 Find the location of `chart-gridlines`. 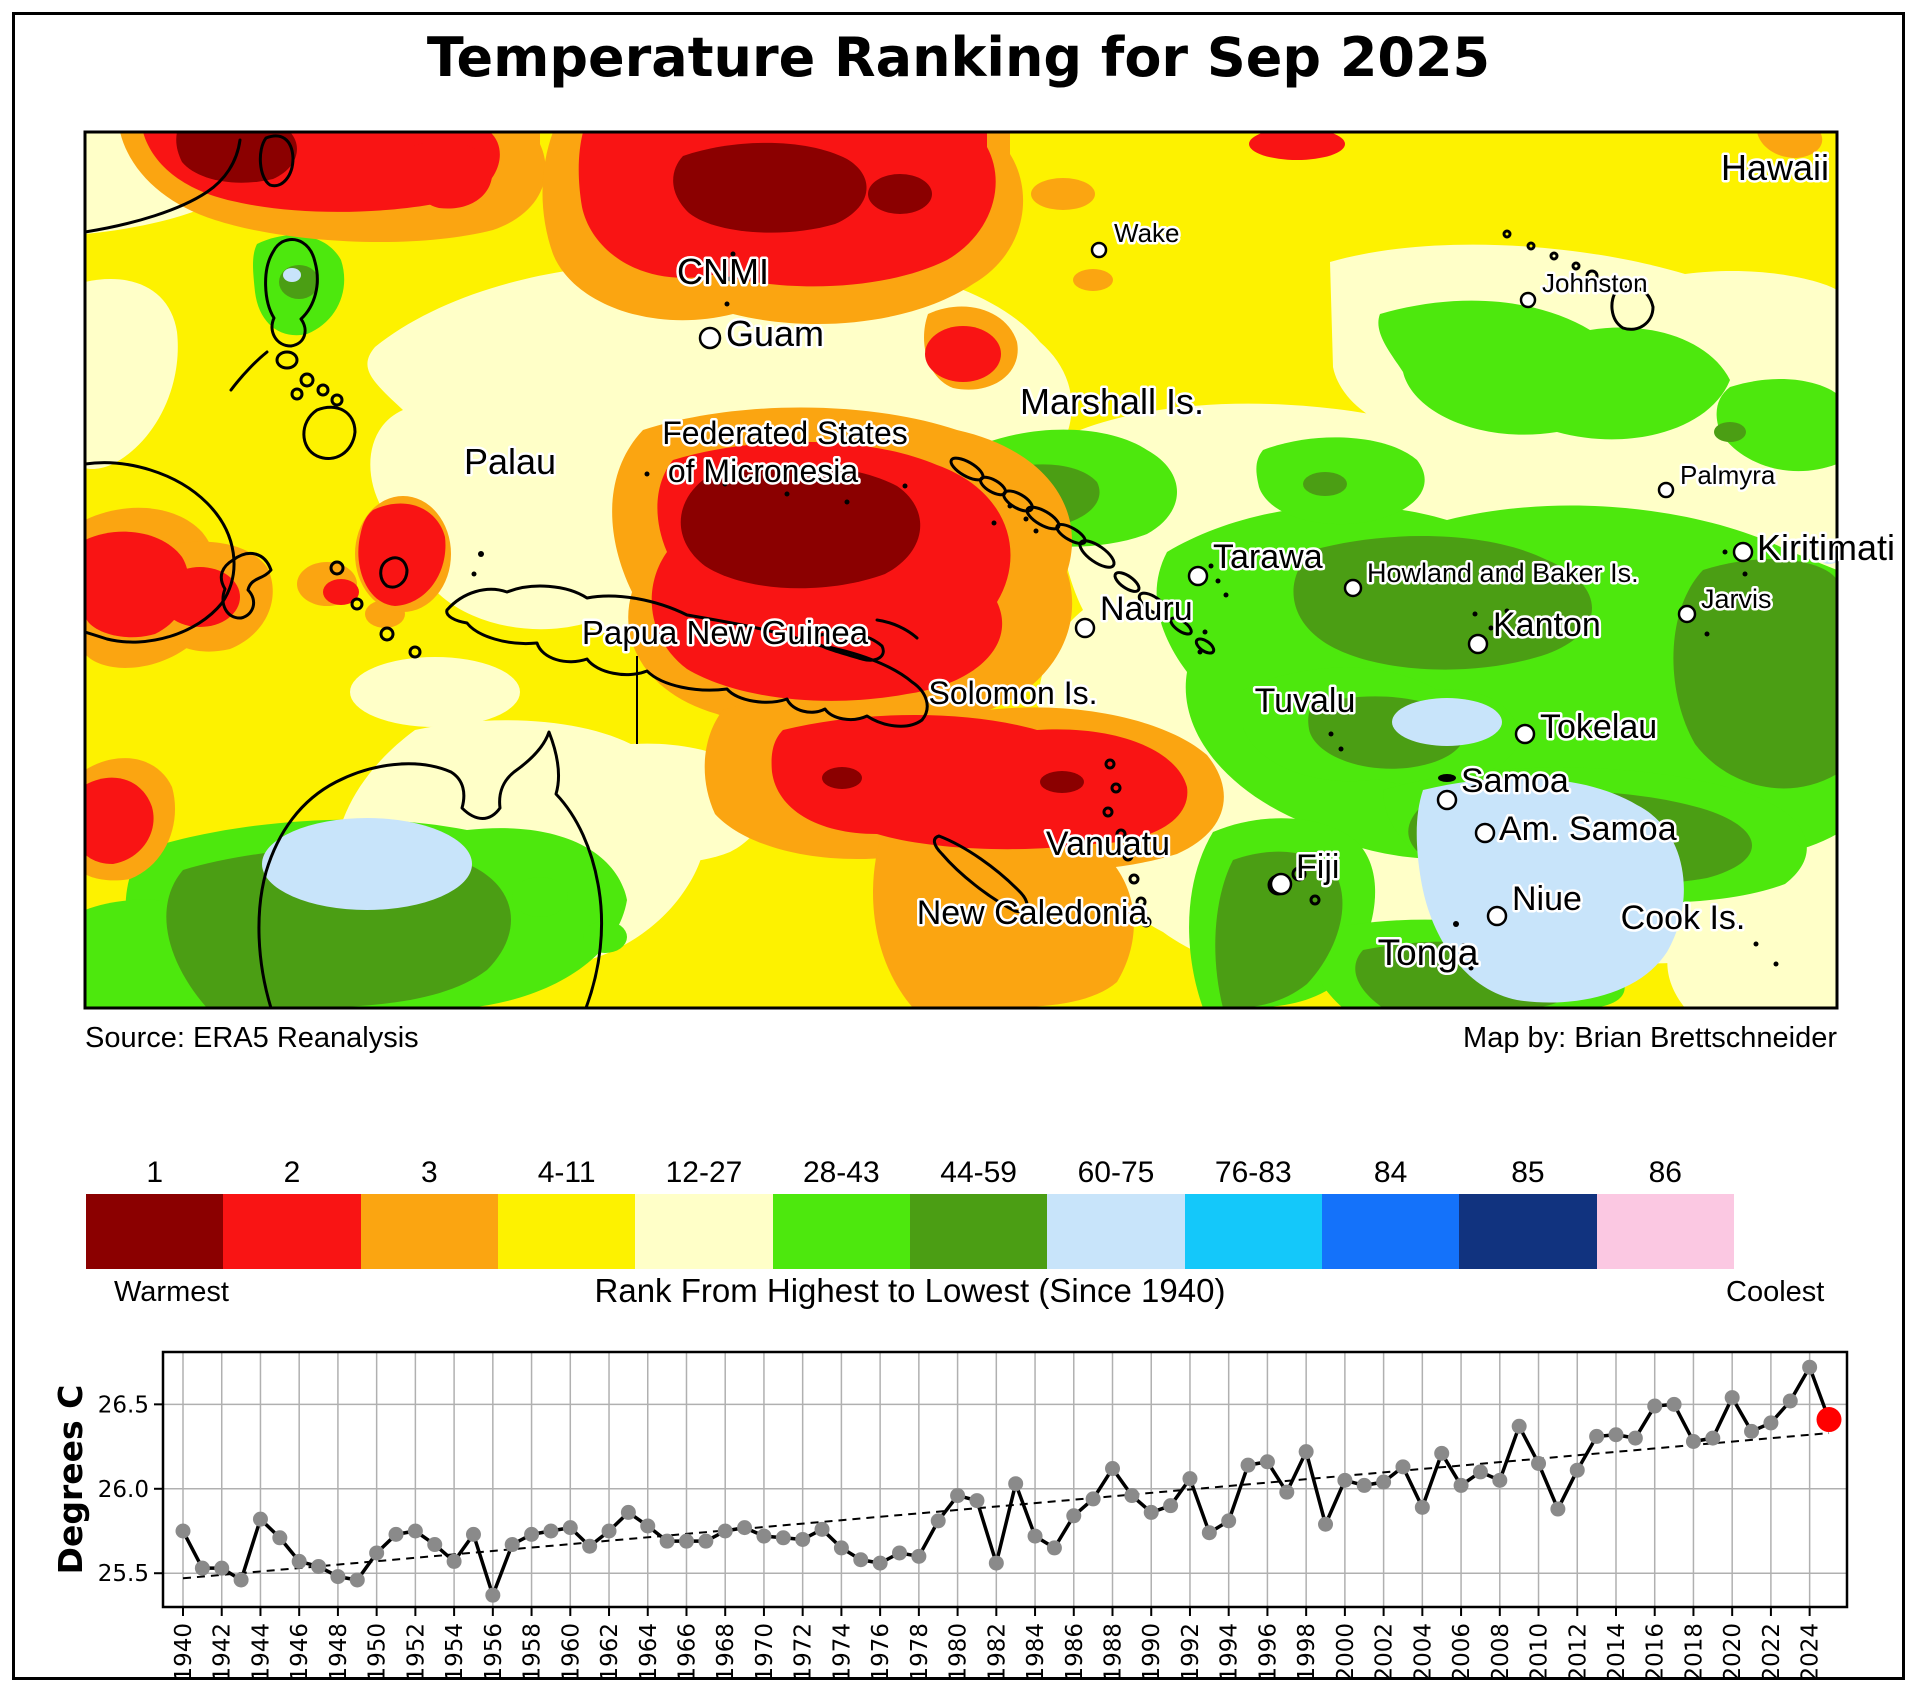

chart-gridlines is located at coordinates (1005, 1479).